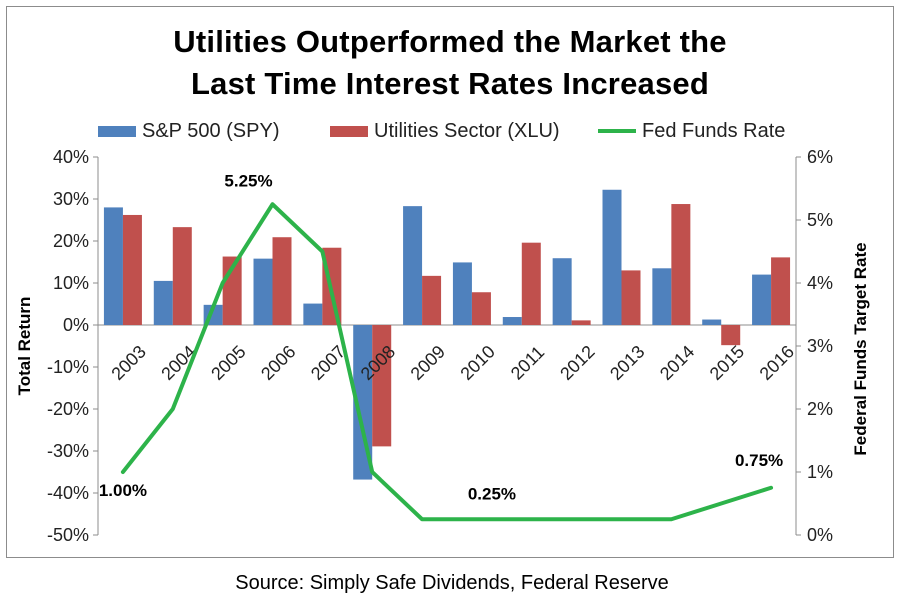 The image size is (904, 605). Describe the element at coordinates (860, 348) in the screenshot. I see `y2-axis-title: Federal Funds Target Rate` at that location.